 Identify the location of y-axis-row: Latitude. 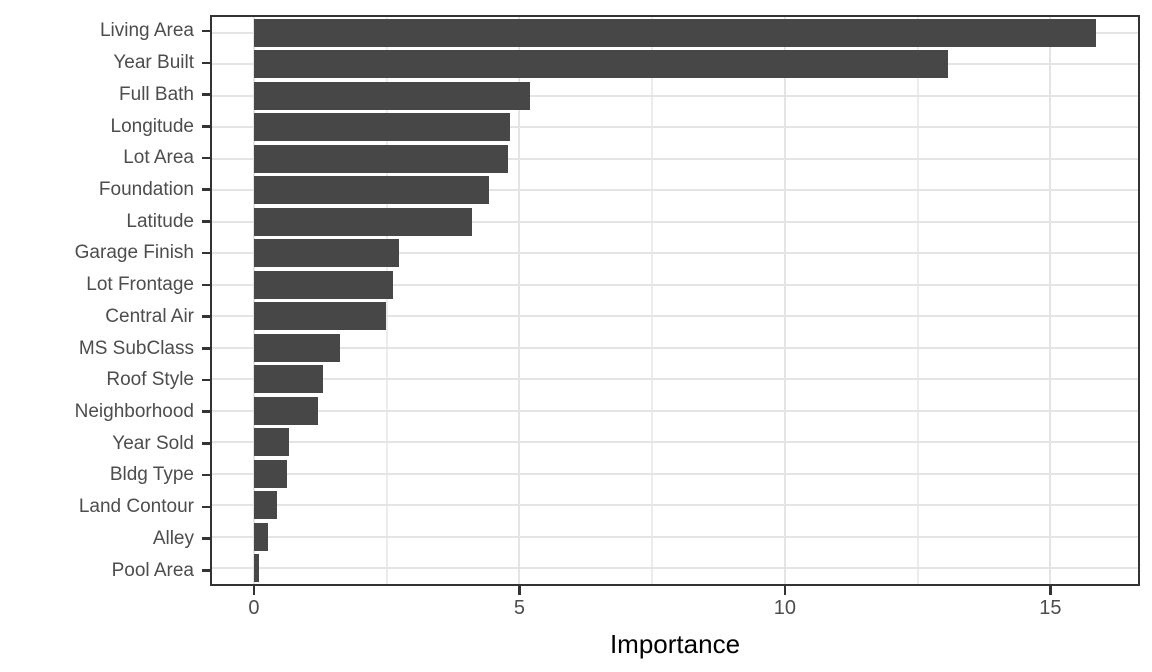
(105, 221).